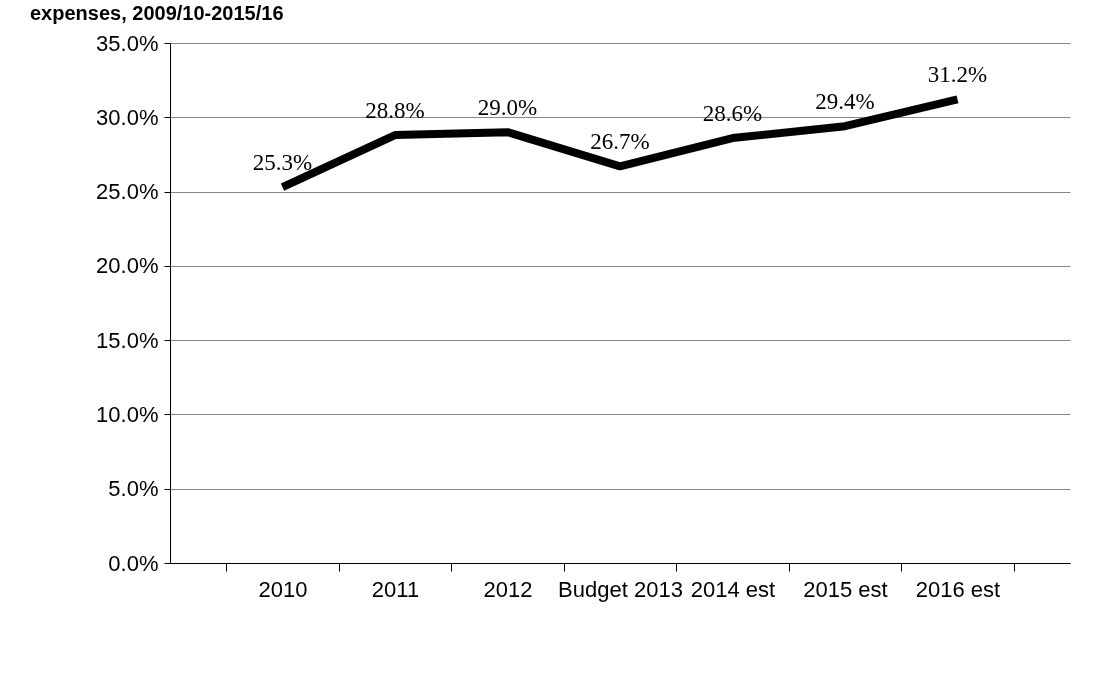 The width and height of the screenshot is (1107, 679). What do you see at coordinates (282, 163) in the screenshot?
I see `text: 25.3%` at bounding box center [282, 163].